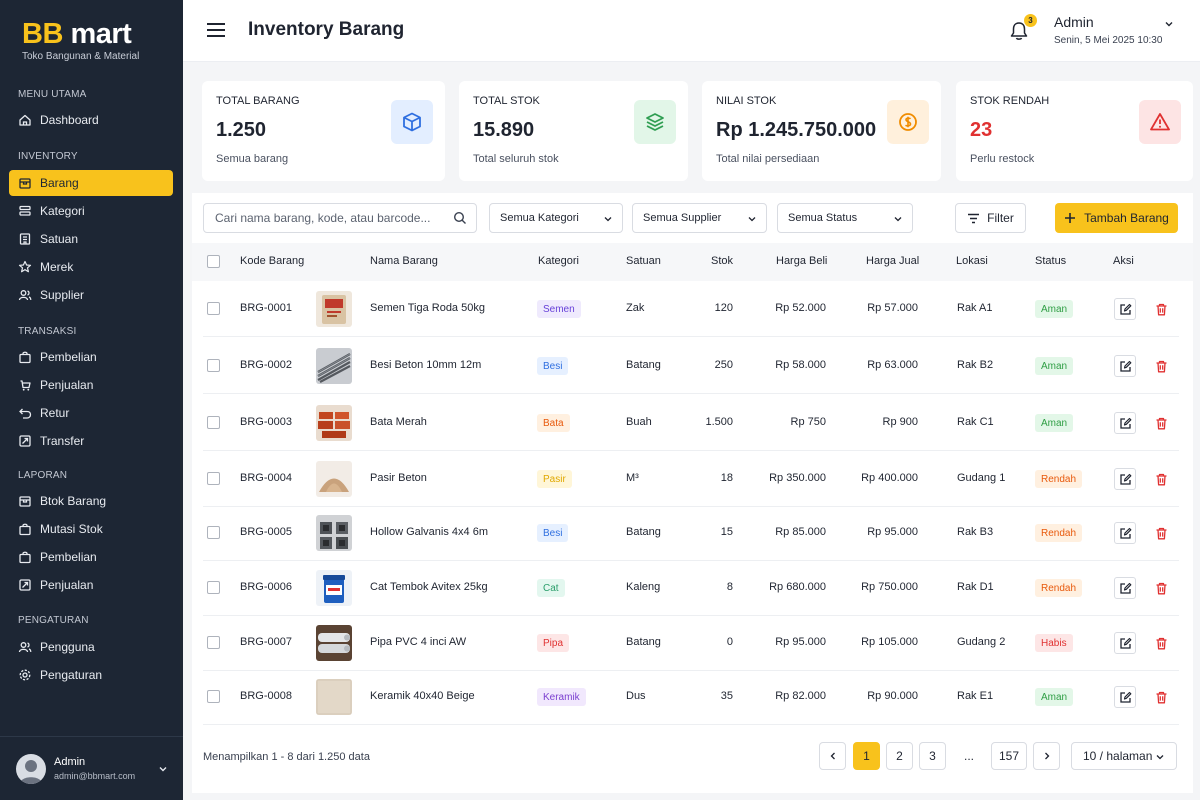 The width and height of the screenshot is (1200, 800). What do you see at coordinates (91, 768) in the screenshot?
I see `sidebar-user: Admin admin@bbmart.com` at bounding box center [91, 768].